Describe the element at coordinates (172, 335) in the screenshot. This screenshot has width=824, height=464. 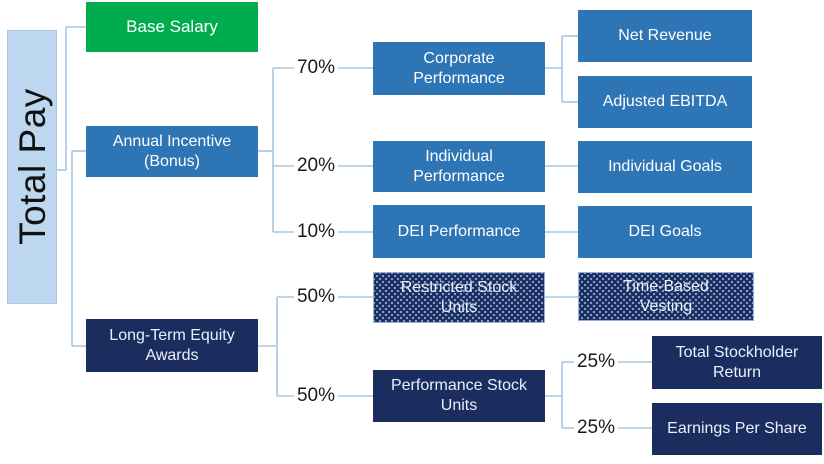
I see `long-term-equity-label-line1: Long-Term Equity` at that location.